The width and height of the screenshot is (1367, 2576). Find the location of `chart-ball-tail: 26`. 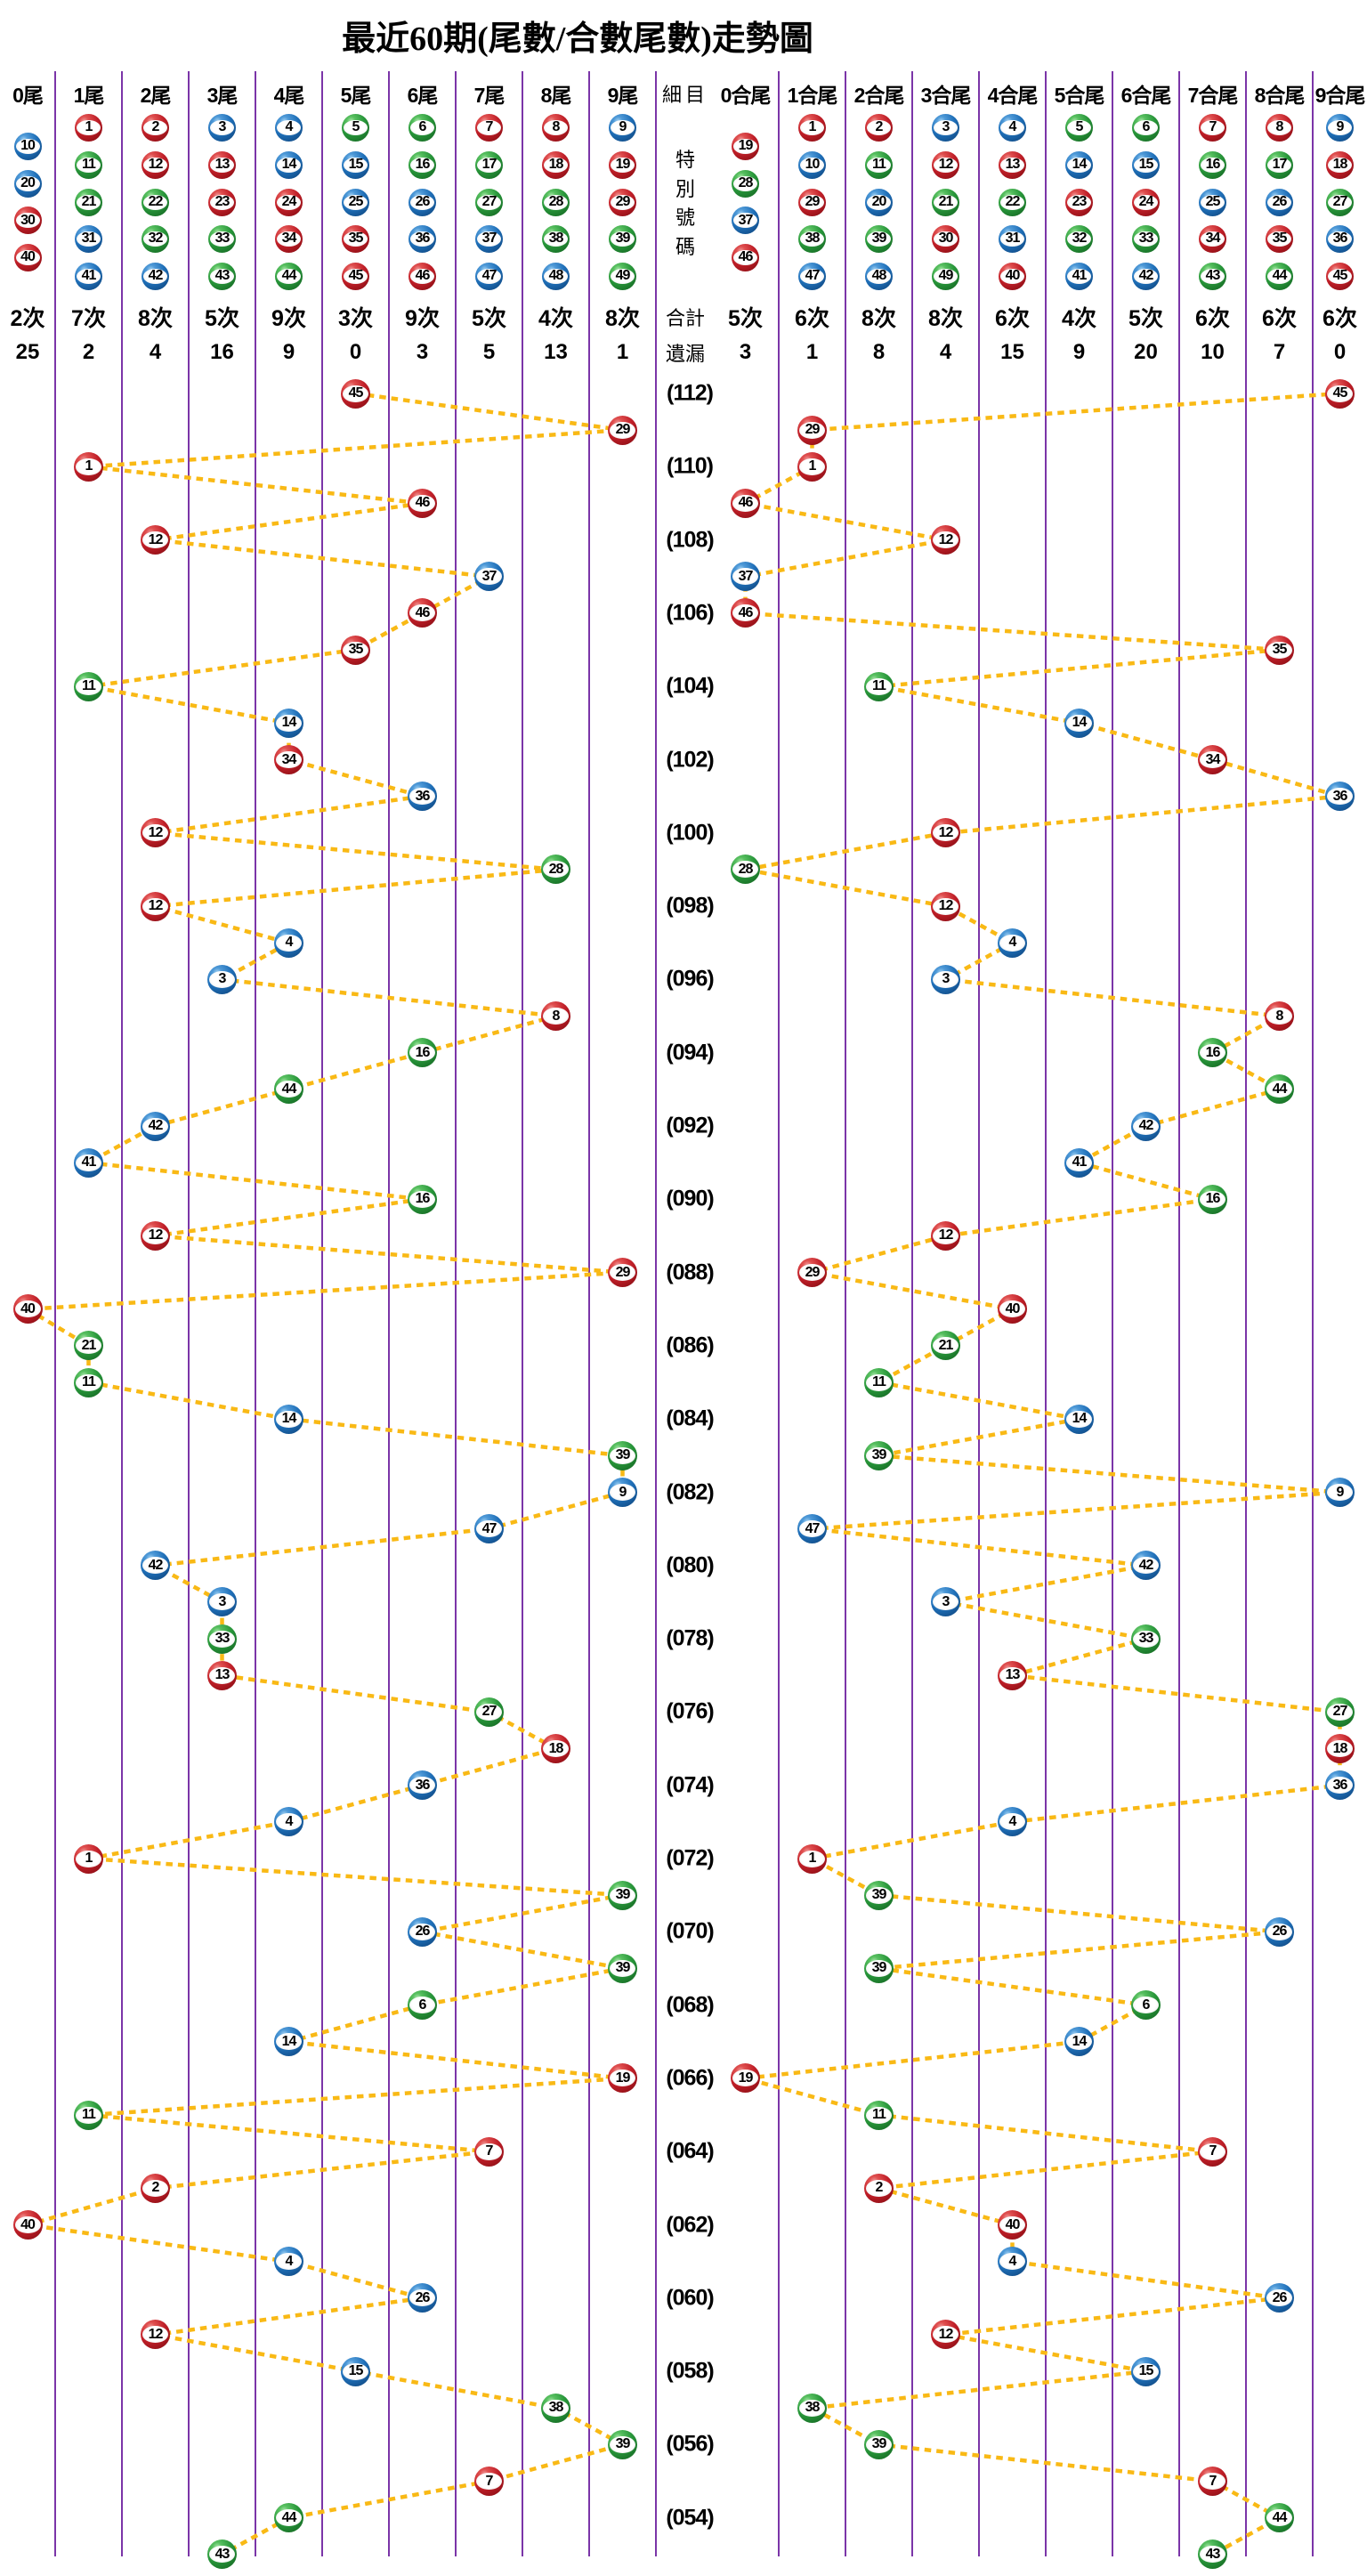

chart-ball-tail: 26 is located at coordinates (422, 2298).